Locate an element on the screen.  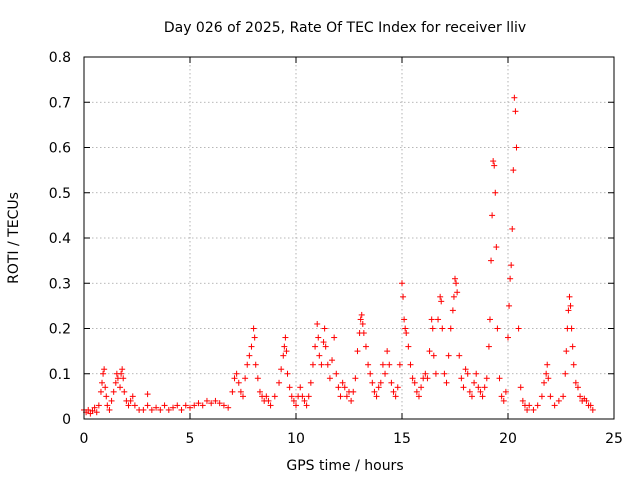
x-tick-labels: 0 5 10 15 20 25 is located at coordinates (351, 439).